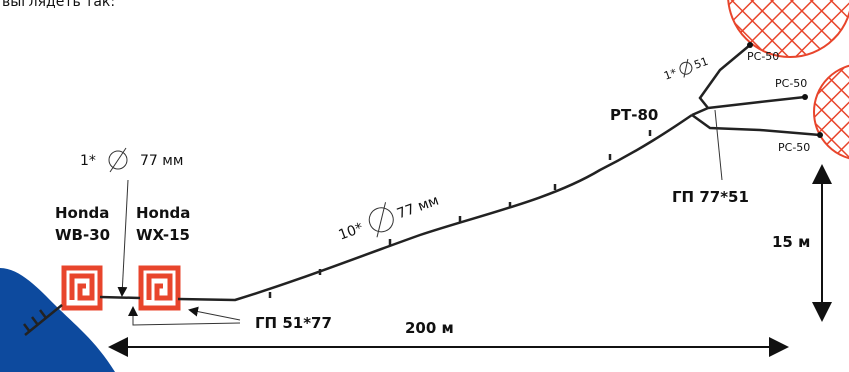  I want to click on hose-size: 51, so click(701, 63).